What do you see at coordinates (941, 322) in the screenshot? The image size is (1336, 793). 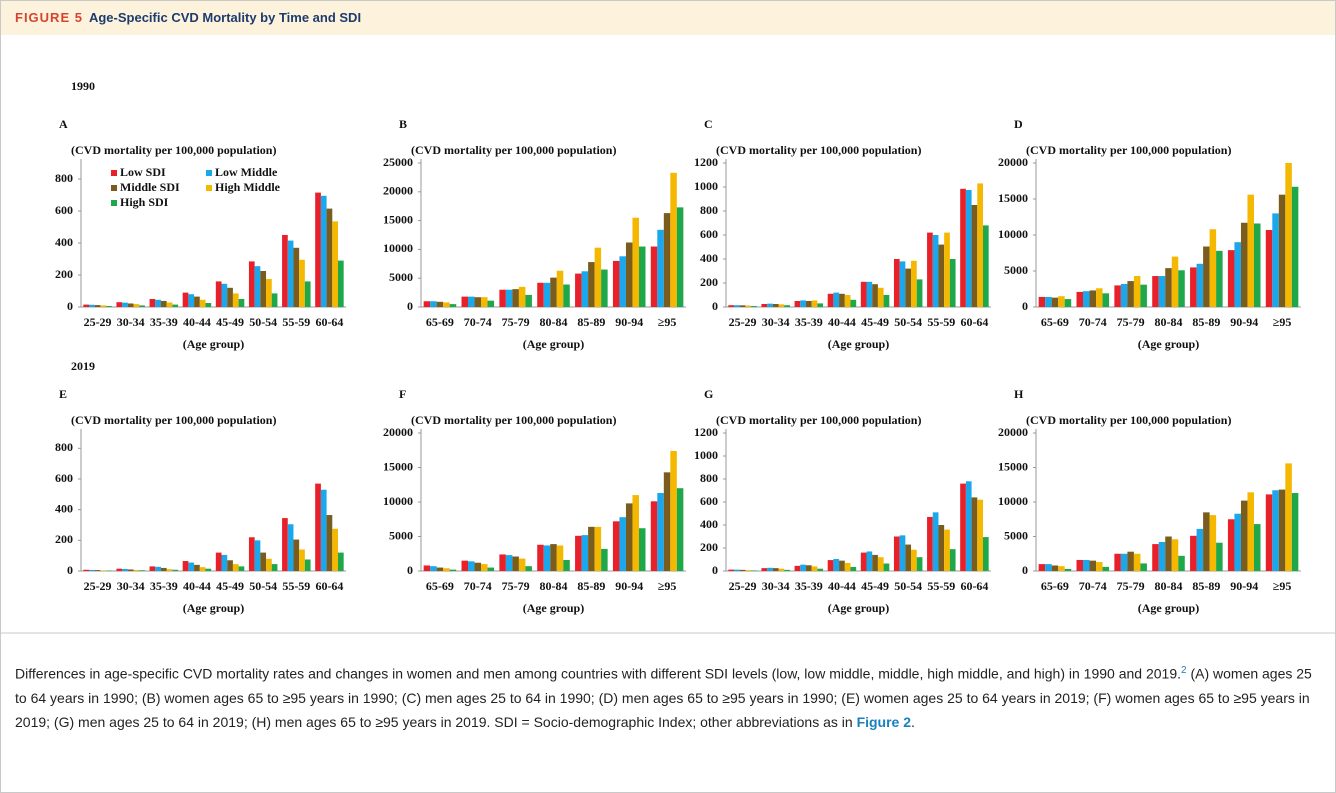 I see `x-tick-label: 55-59` at bounding box center [941, 322].